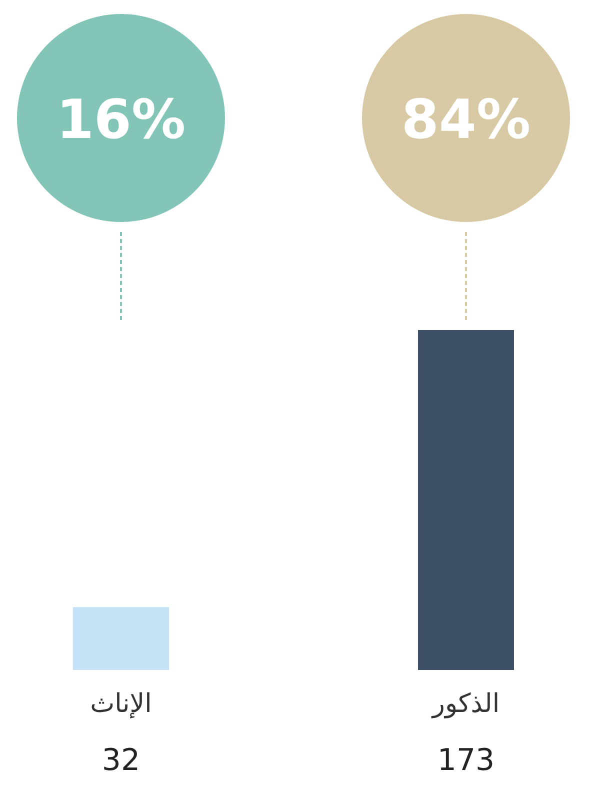 The width and height of the screenshot is (608, 794). What do you see at coordinates (121, 119) in the screenshot?
I see `text: 16%` at bounding box center [121, 119].